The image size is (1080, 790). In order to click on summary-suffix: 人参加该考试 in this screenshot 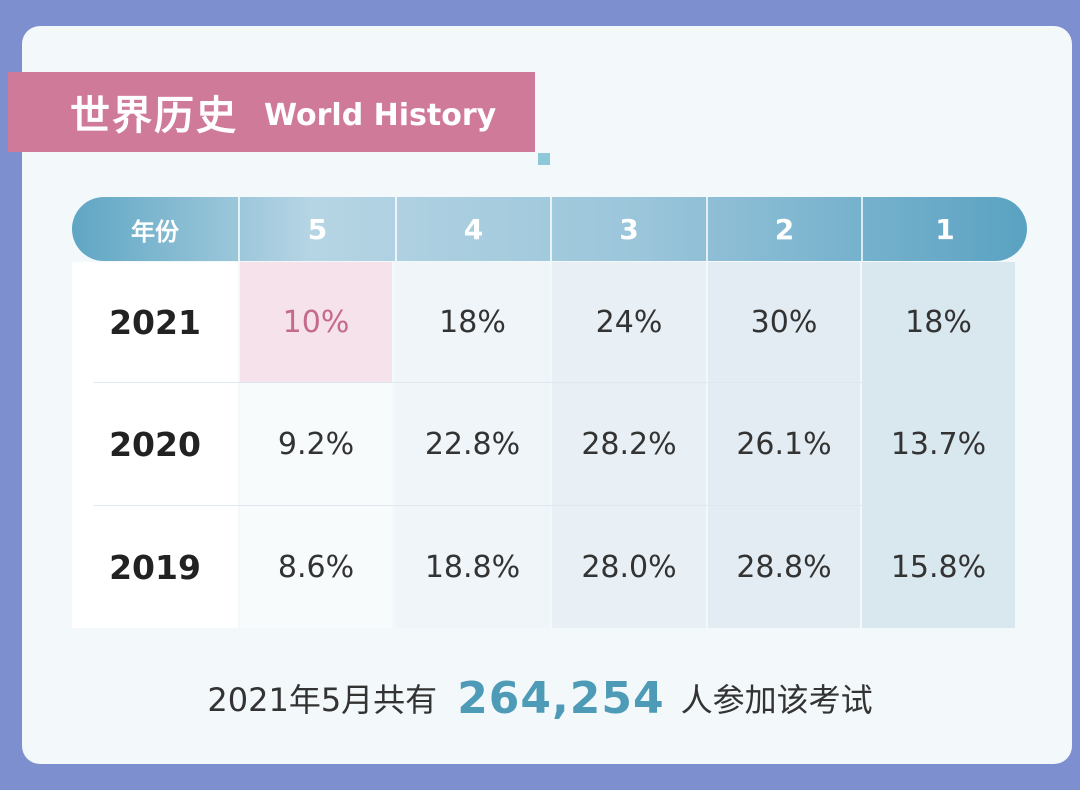, I will do `click(776, 700)`.